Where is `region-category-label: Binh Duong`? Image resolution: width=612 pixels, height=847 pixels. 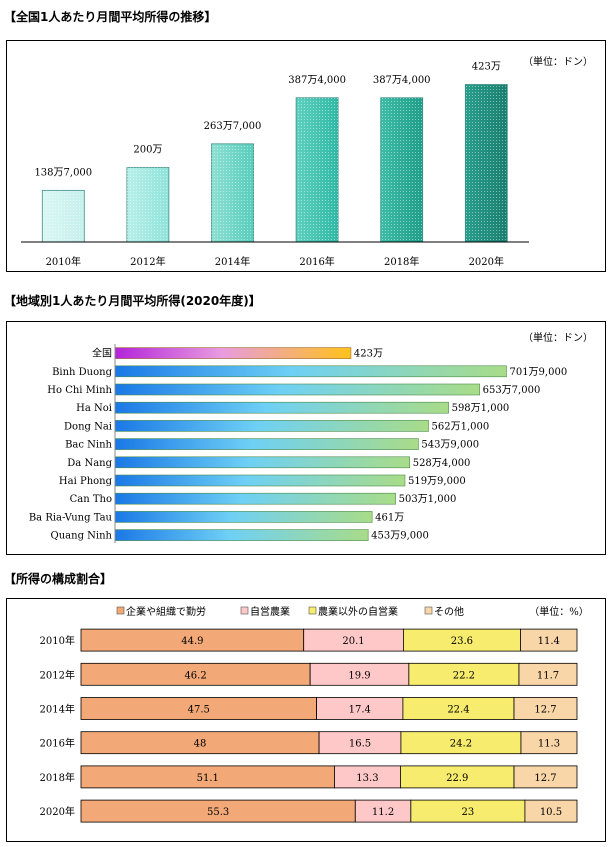
region-category-label: Binh Duong is located at coordinates (82, 372).